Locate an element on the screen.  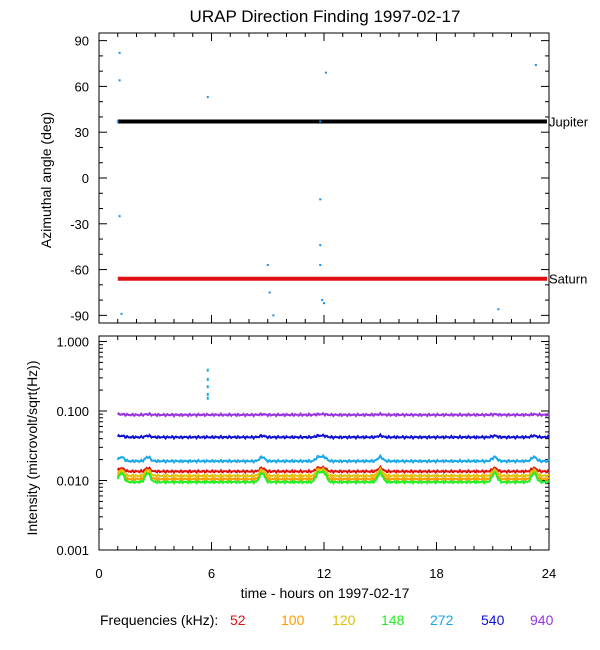
x-tick-label: 0 is located at coordinates (98, 573).